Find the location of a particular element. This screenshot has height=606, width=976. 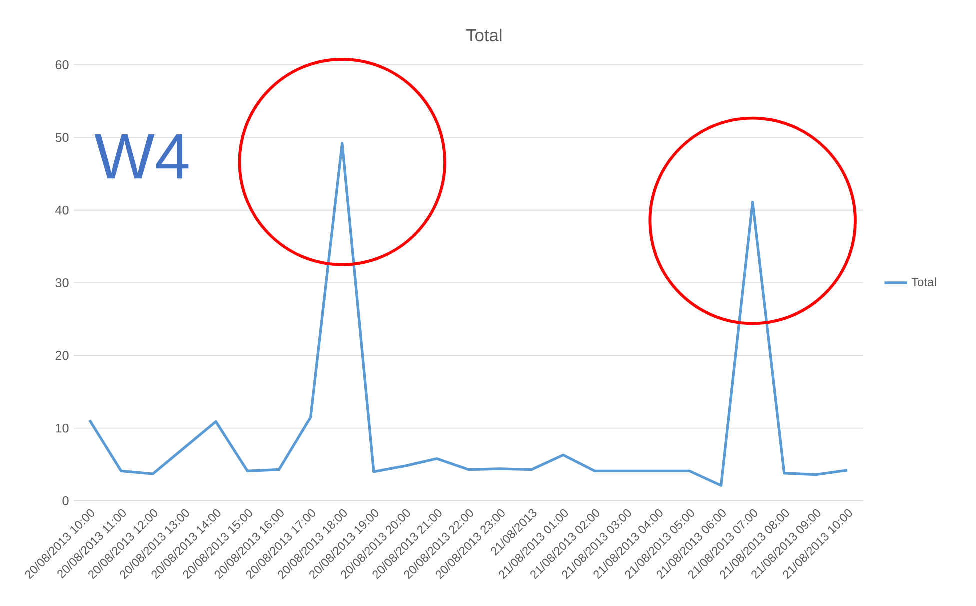

y-tick-label: 50 is located at coordinates (62, 137).